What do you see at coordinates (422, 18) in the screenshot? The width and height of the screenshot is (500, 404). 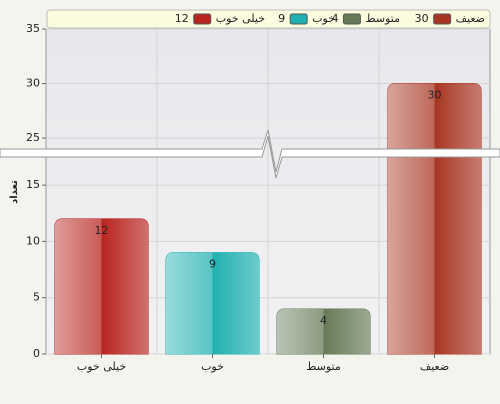 I see `legend-value: 30` at bounding box center [422, 18].